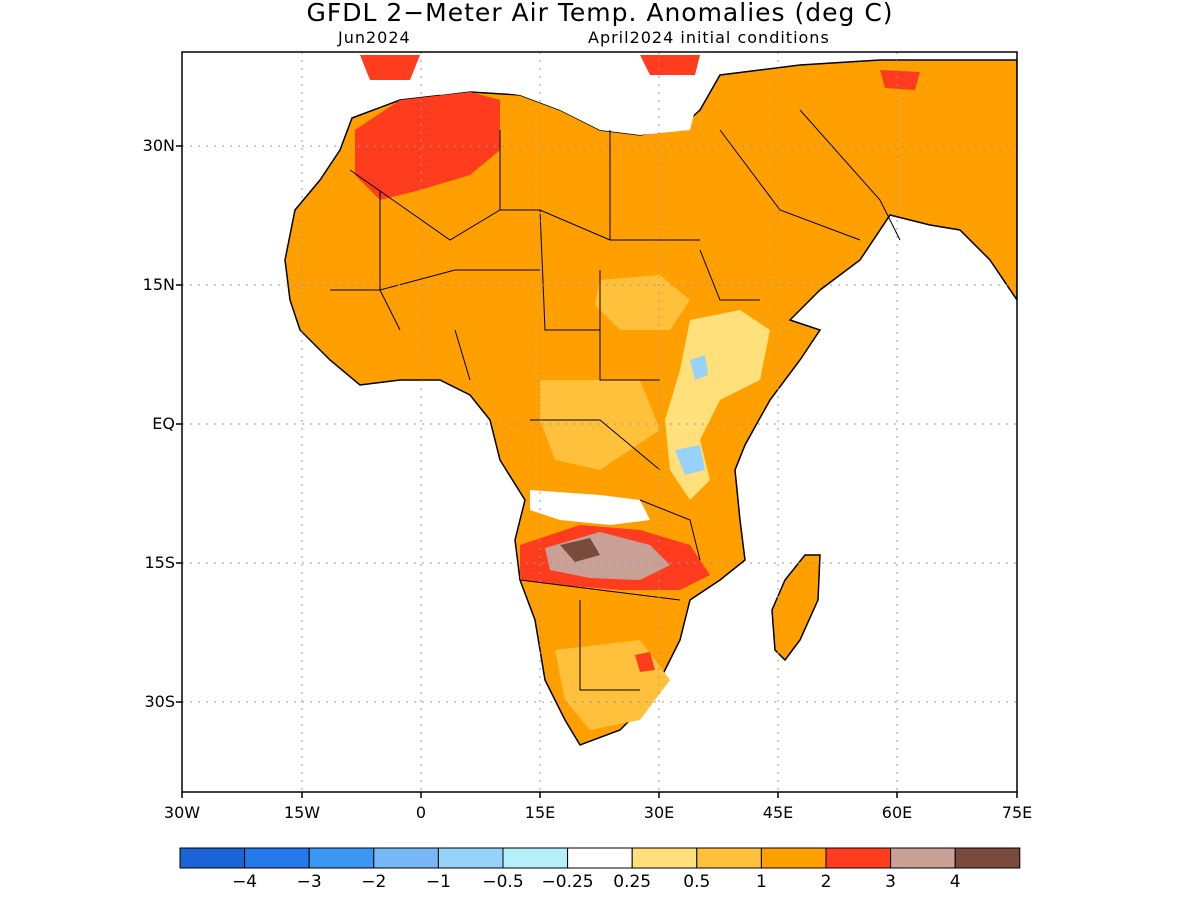 The height and width of the screenshot is (900, 1200). Describe the element at coordinates (897, 812) in the screenshot. I see `lon-label-60e: 60E` at that location.